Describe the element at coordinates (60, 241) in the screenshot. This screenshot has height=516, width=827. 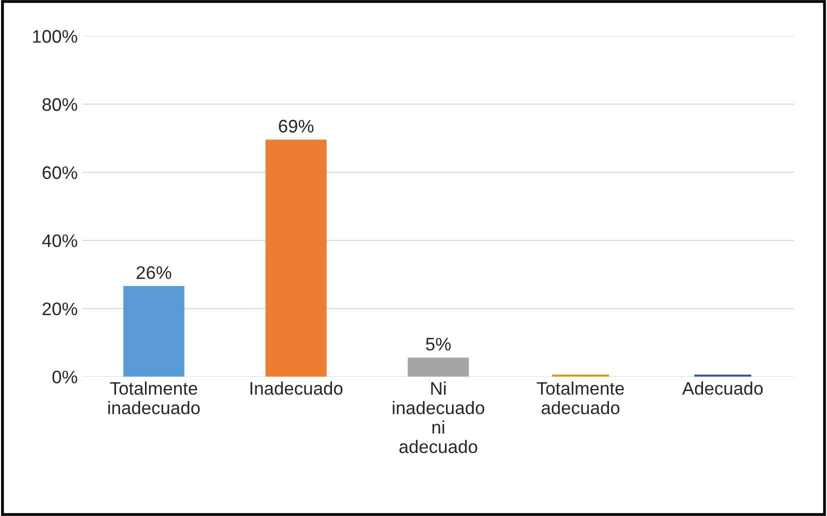
I see `y-tick-label: 40%` at that location.